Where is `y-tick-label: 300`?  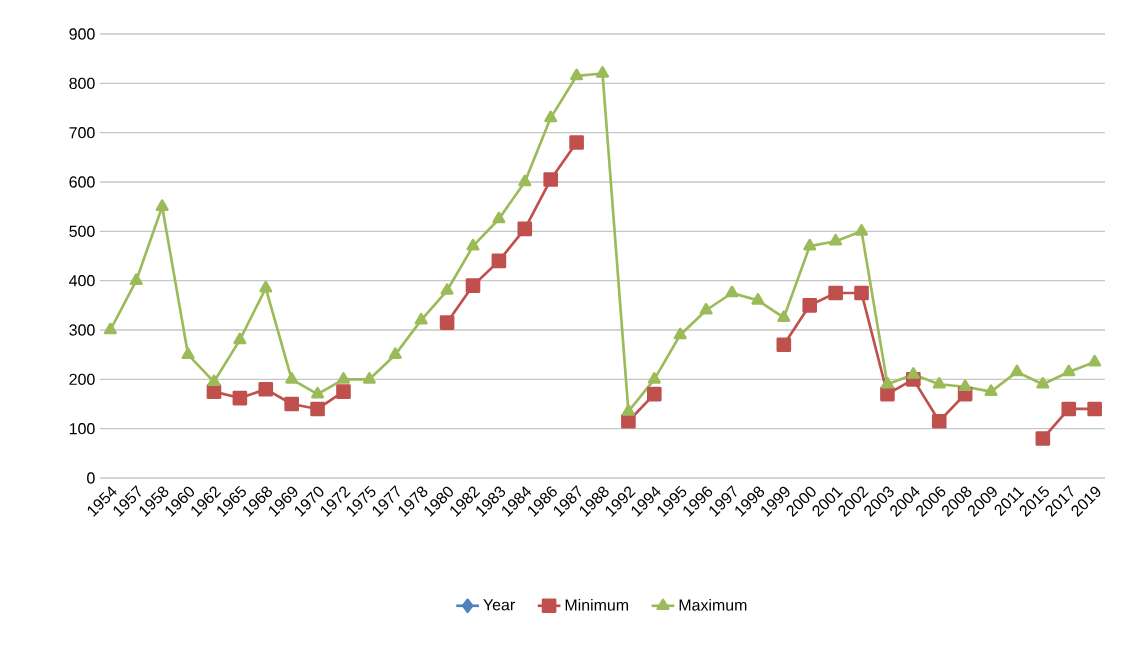 y-tick-label: 300 is located at coordinates (82, 330).